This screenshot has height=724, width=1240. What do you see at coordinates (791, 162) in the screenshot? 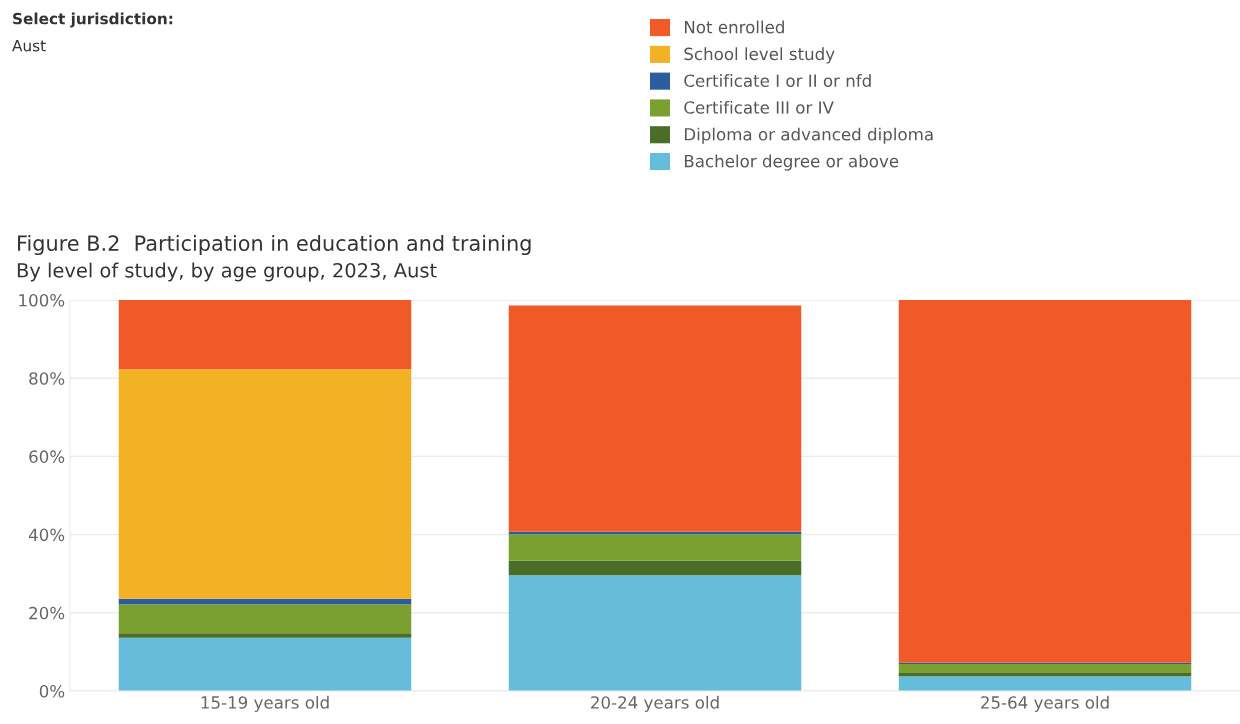
I see `legend-label: Bachelor degree or above` at bounding box center [791, 162].